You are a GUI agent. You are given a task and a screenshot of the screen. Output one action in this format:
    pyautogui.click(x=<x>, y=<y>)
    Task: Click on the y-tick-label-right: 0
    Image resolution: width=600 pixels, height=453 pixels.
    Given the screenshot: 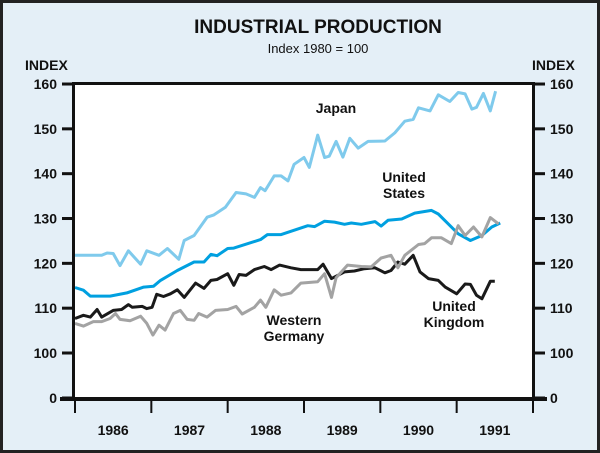 What is the action you would take?
    pyautogui.click(x=554, y=398)
    